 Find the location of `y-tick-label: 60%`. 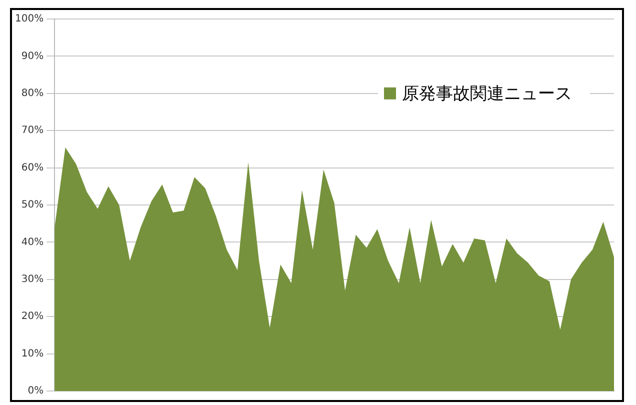

y-tick-label: 60% is located at coordinates (32, 168).